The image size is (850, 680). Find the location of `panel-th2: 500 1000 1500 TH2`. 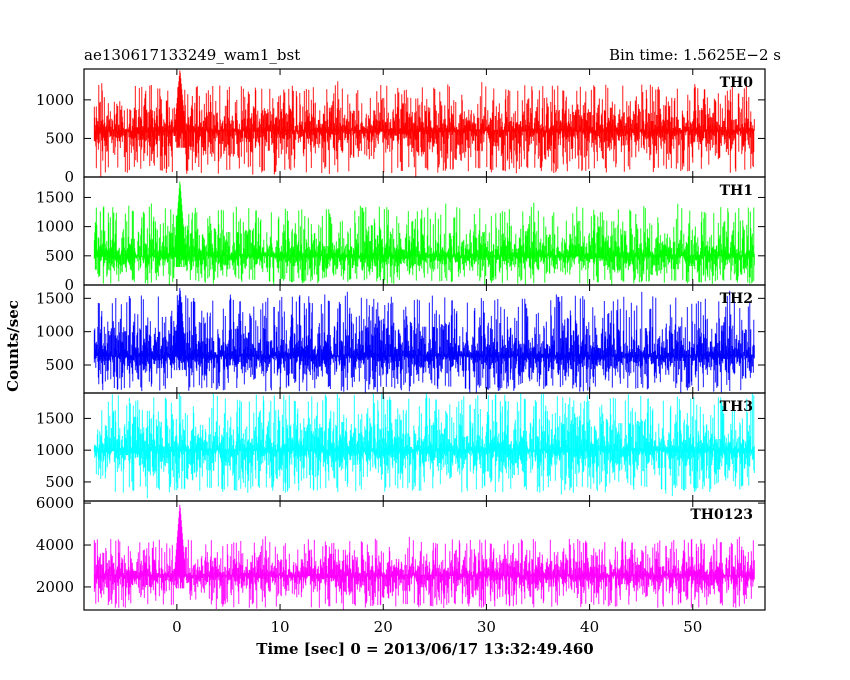

panel-th2: 500 1000 1500 TH2 is located at coordinates (401, 339).